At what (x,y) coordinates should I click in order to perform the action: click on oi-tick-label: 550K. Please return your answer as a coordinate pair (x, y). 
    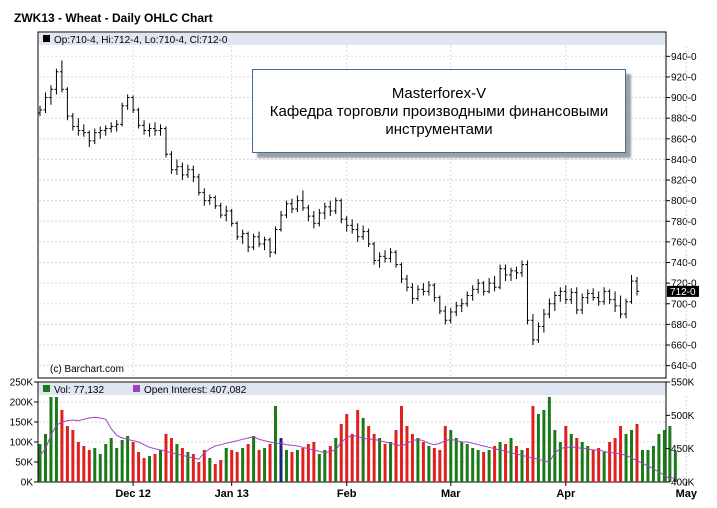
    Looking at the image, I should click on (683, 383).